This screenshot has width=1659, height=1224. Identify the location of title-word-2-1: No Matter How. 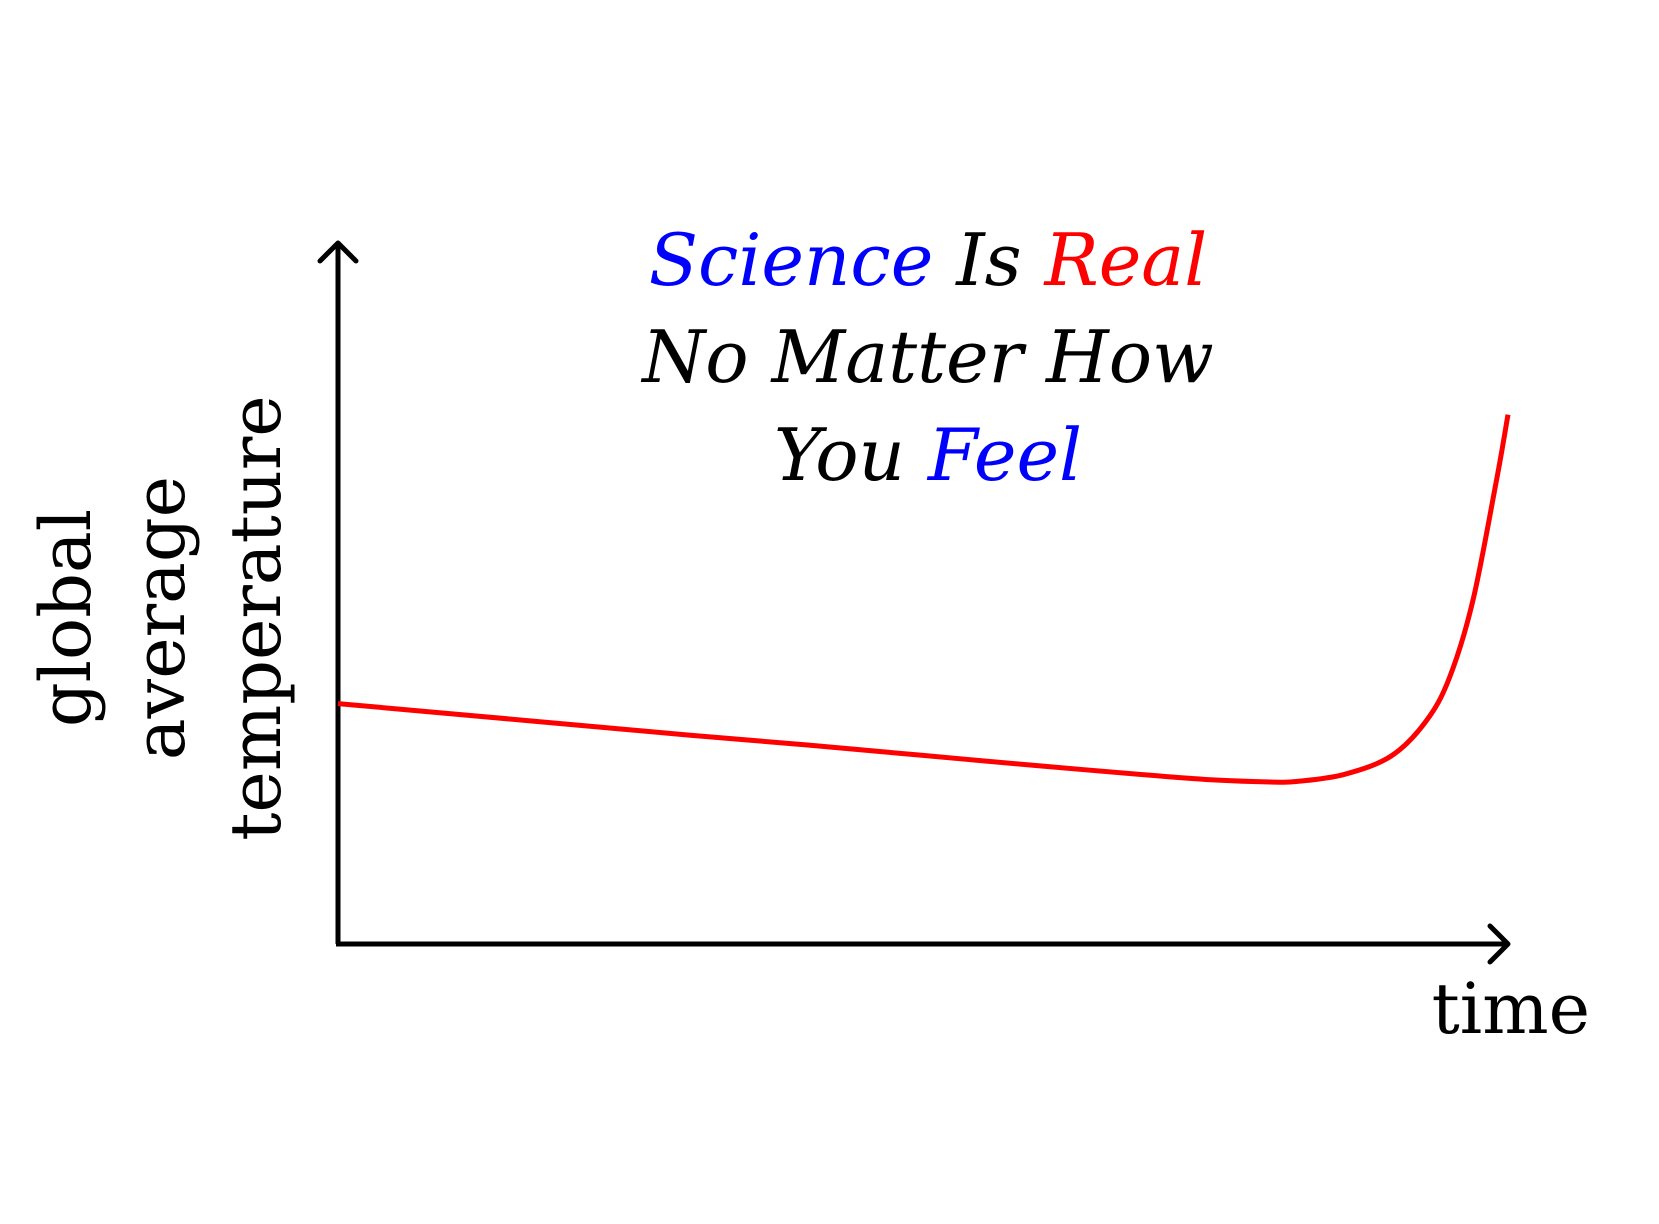
(926, 357).